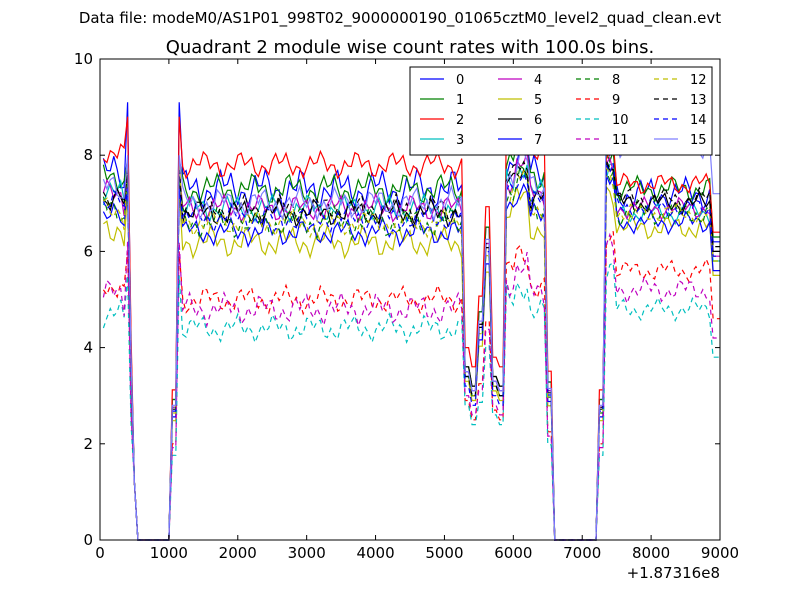  Describe the element at coordinates (238, 553) in the screenshot. I see `x-tick-label: 2000` at that location.